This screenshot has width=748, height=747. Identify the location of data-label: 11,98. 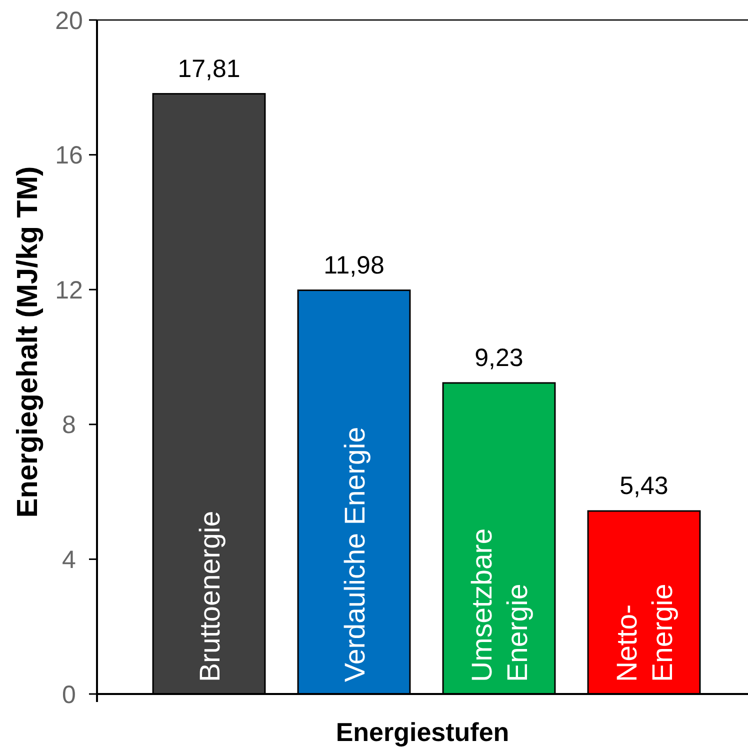
(354, 265).